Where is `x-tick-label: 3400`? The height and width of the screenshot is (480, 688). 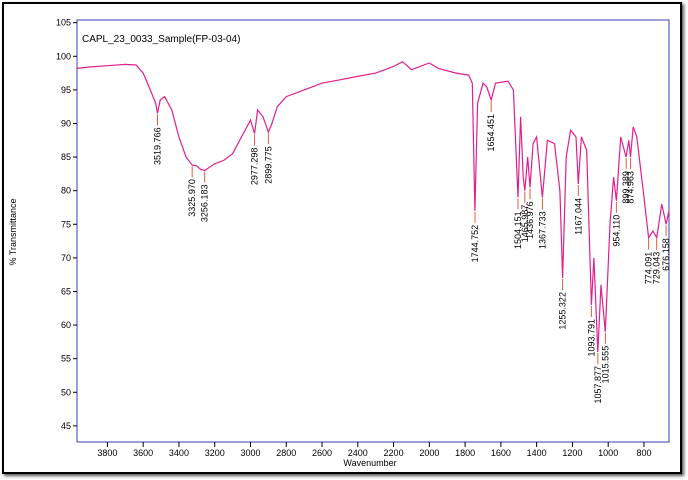
x-tick-label: 3400 is located at coordinates (179, 453).